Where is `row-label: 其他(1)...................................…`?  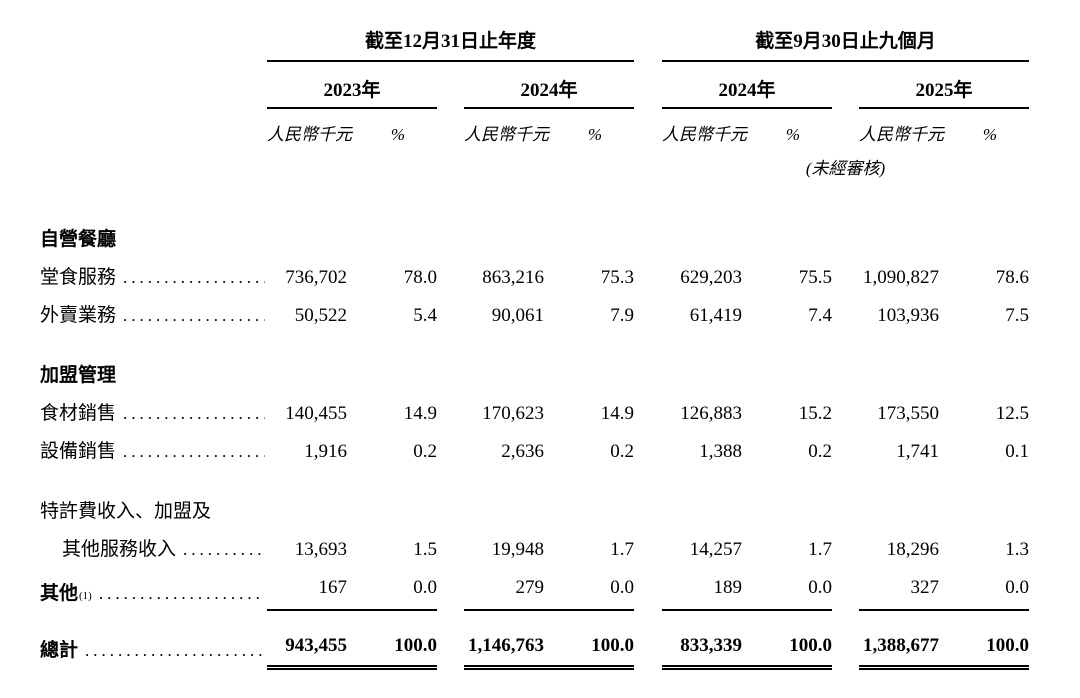
row-label: 其他(1)...................................… is located at coordinates (153, 585).